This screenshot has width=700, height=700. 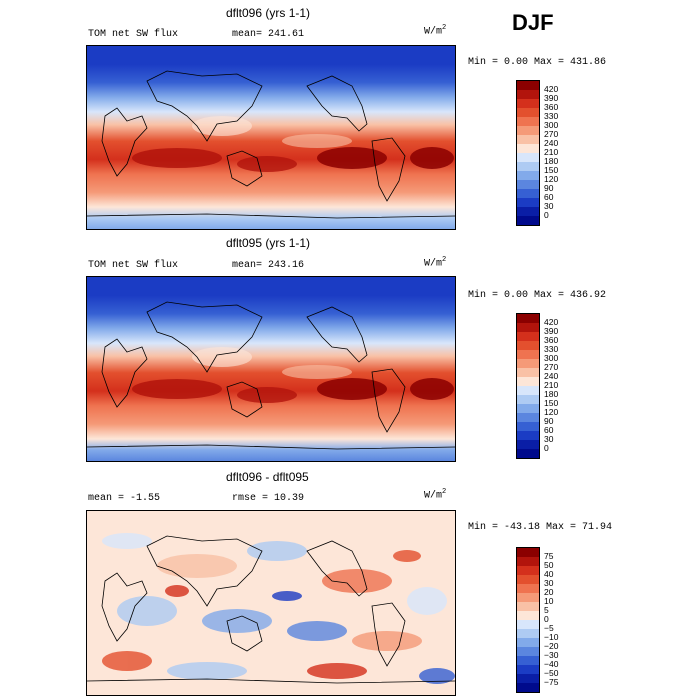 I want to click on panel-3-mean-label: mean = -1.55, so click(x=124, y=498).